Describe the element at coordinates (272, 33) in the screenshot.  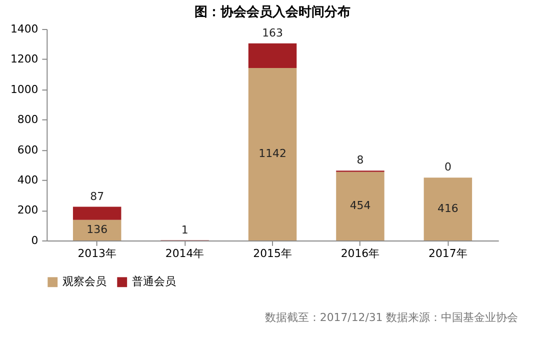
I see `data-label: 163` at that location.